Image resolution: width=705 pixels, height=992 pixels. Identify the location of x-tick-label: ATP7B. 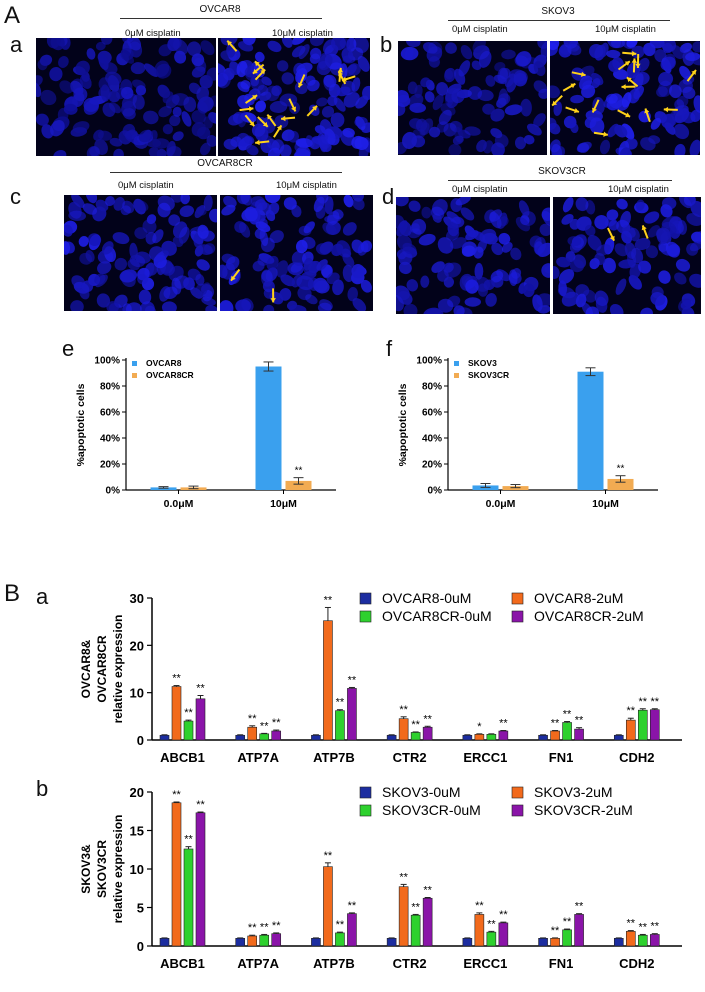
(334, 963).